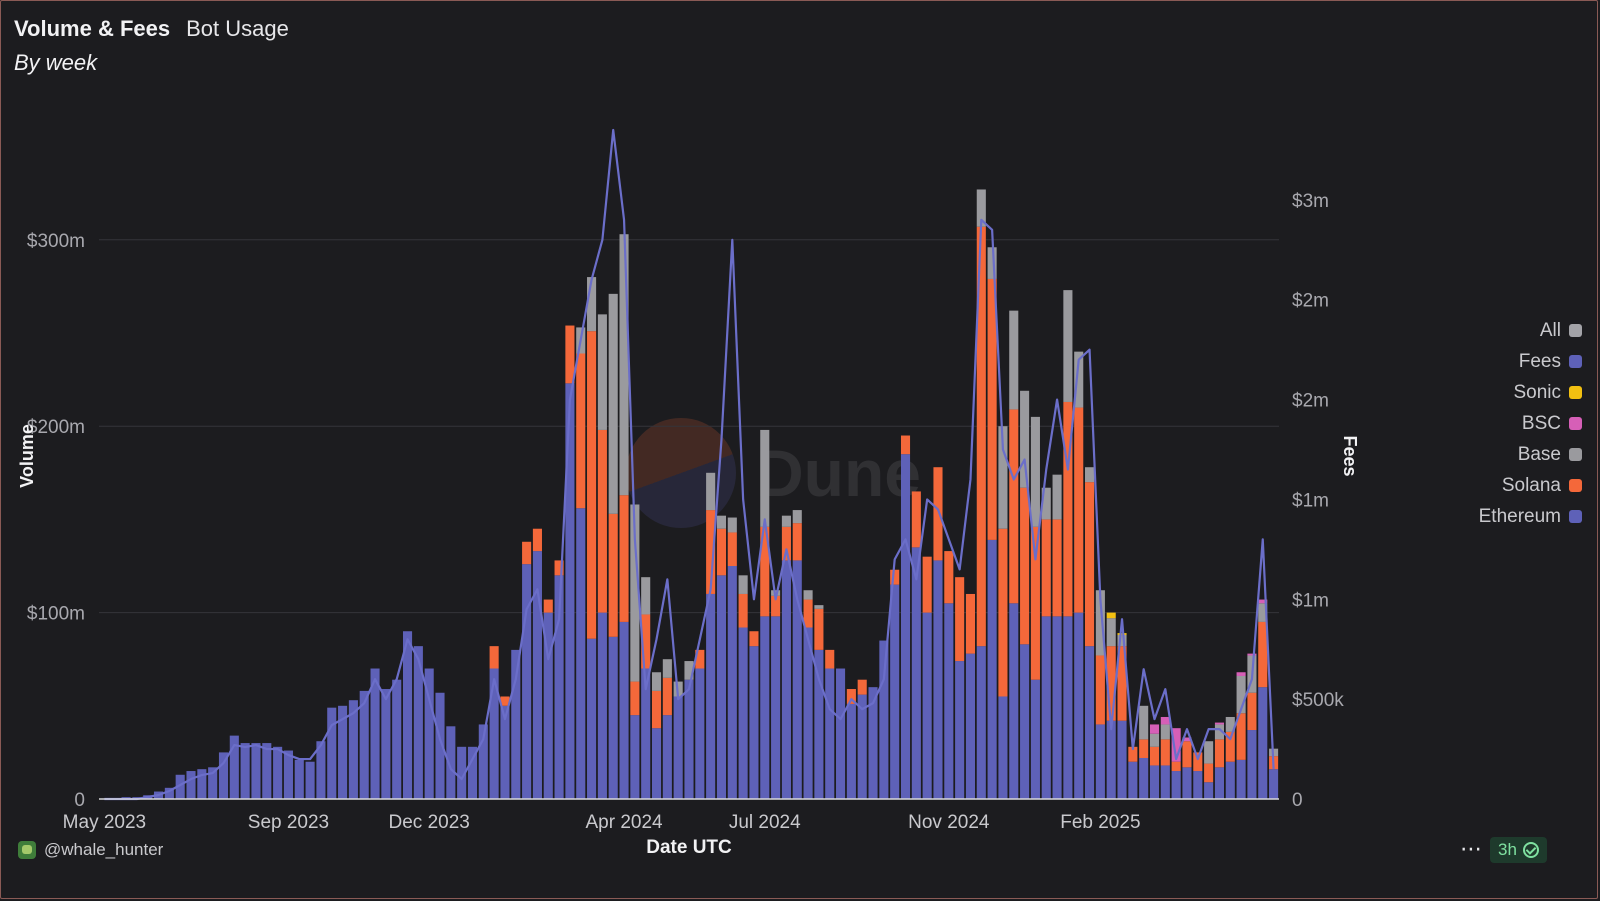  Describe the element at coordinates (1550, 330) in the screenshot. I see `legend-label: All` at that location.